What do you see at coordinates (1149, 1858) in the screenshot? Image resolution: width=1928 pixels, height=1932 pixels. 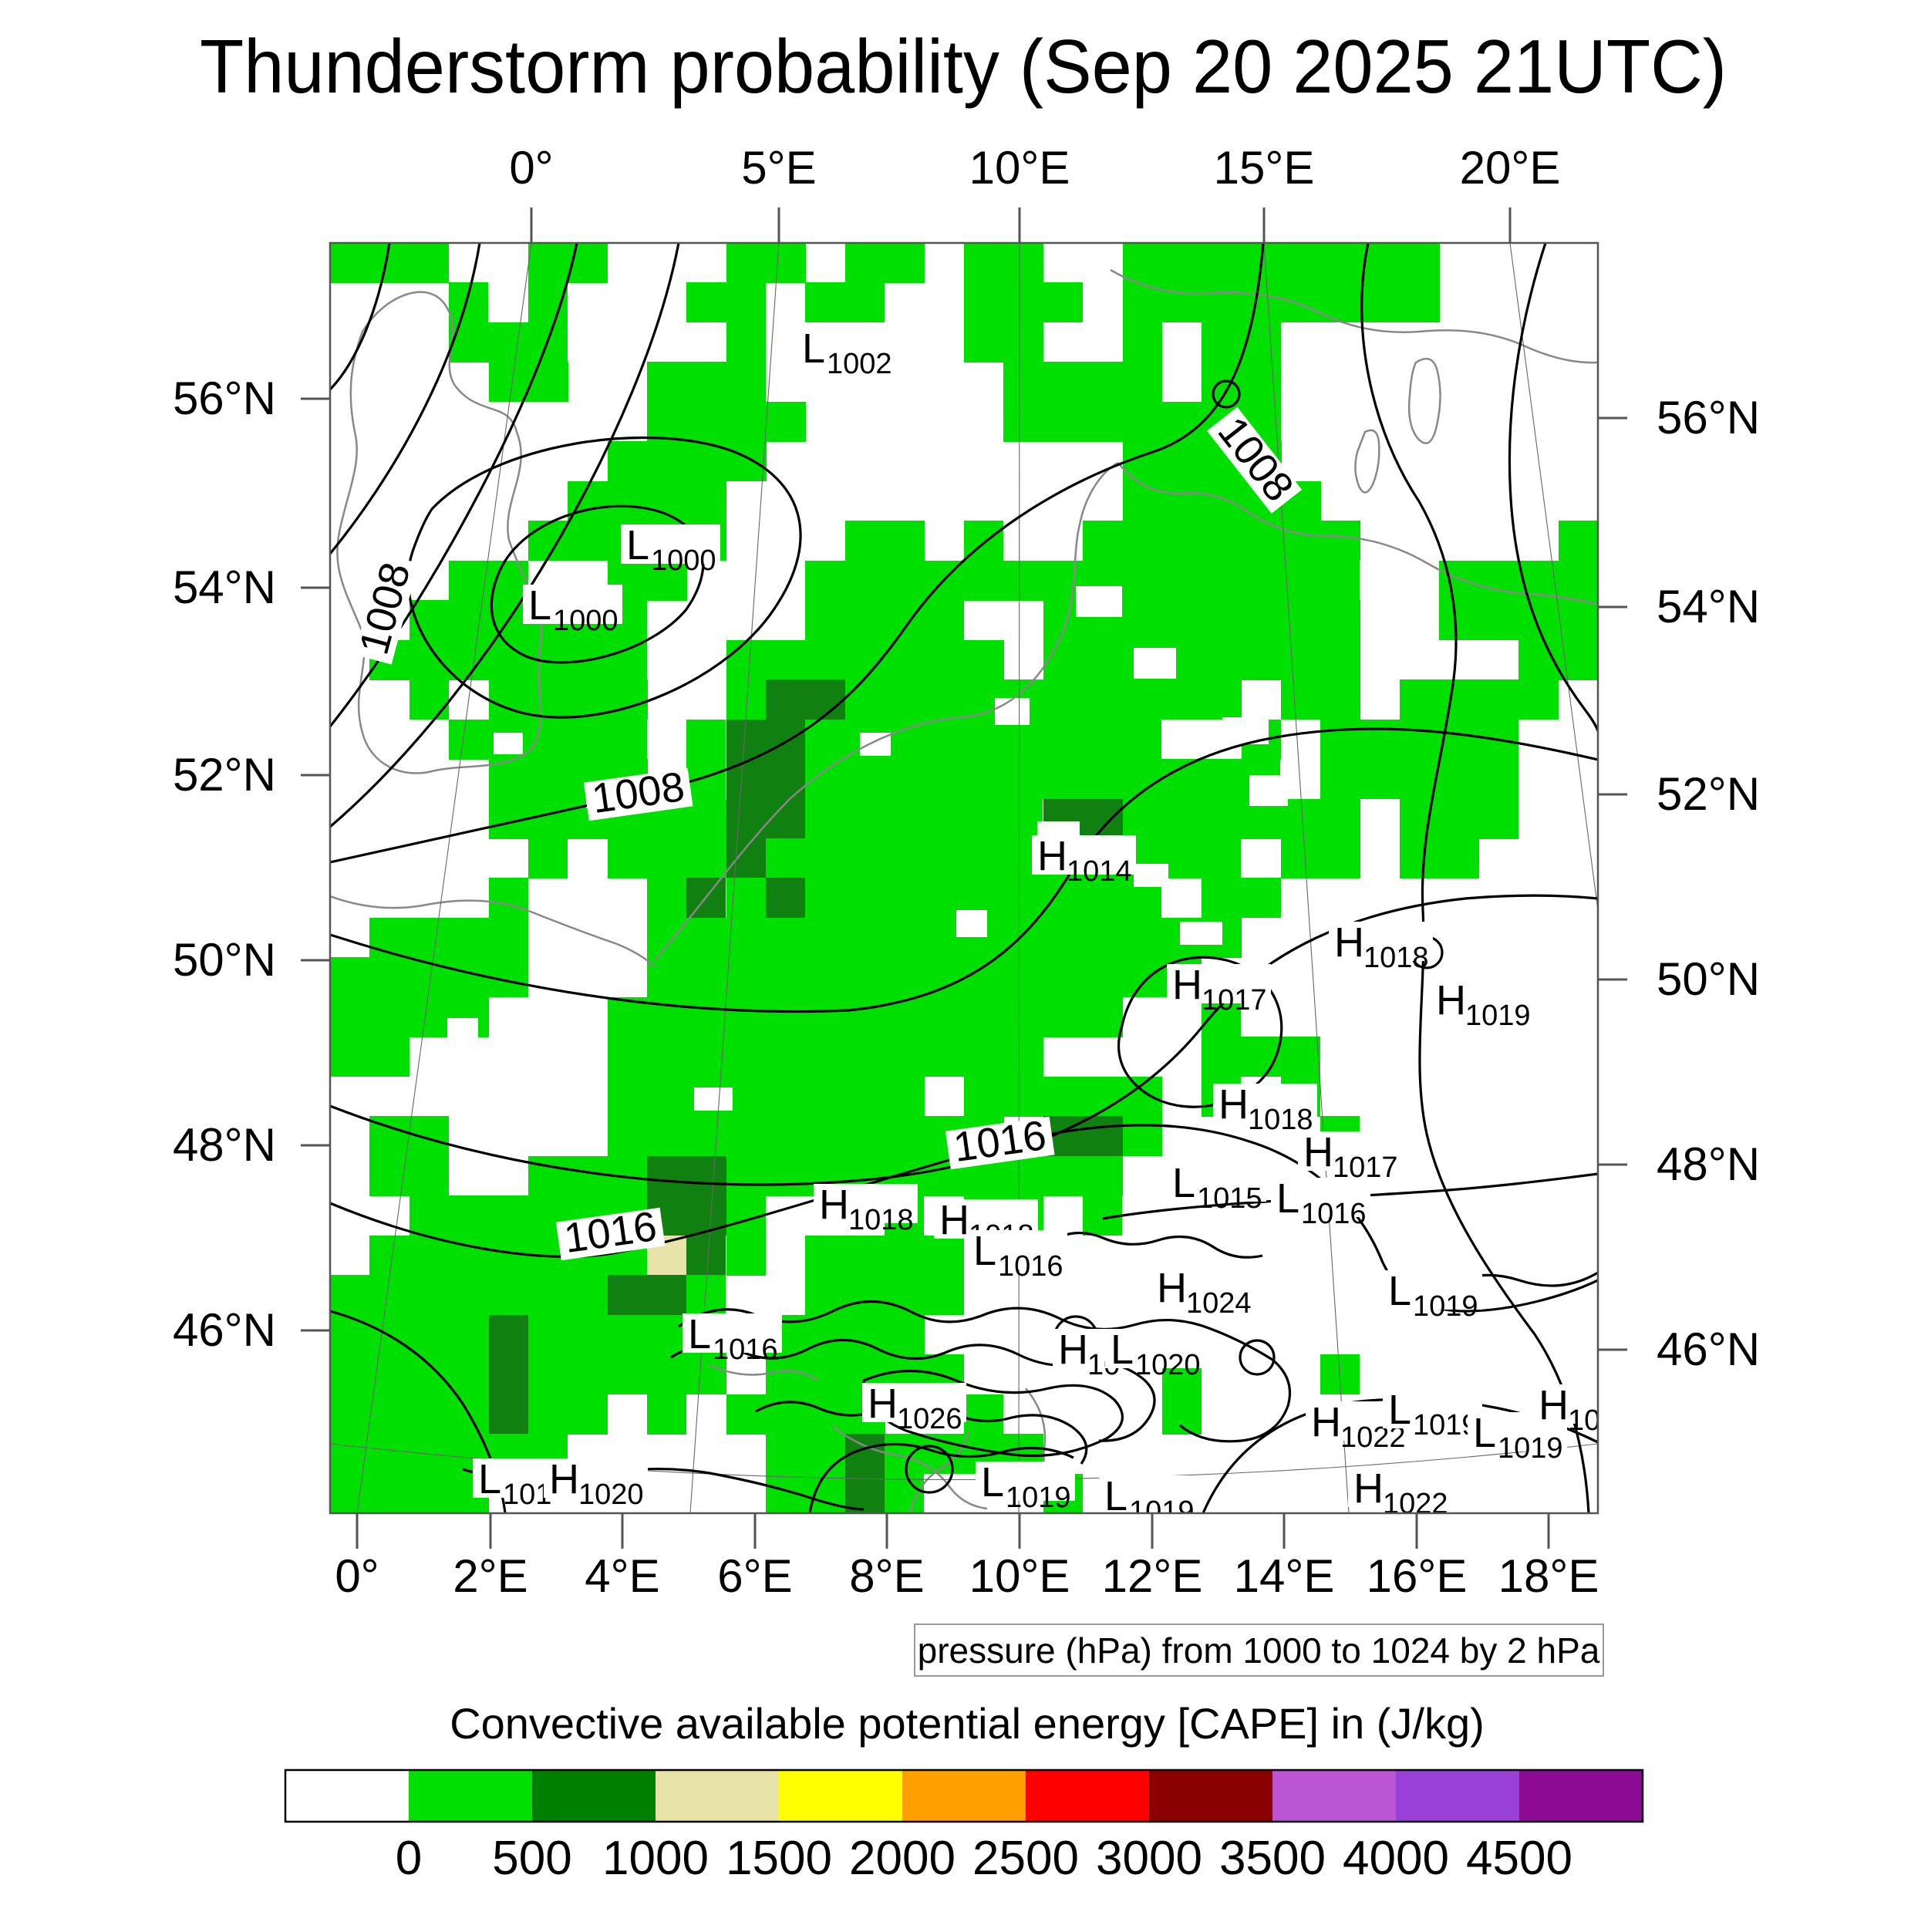 I see `svg-text: 3000` at bounding box center [1149, 1858].